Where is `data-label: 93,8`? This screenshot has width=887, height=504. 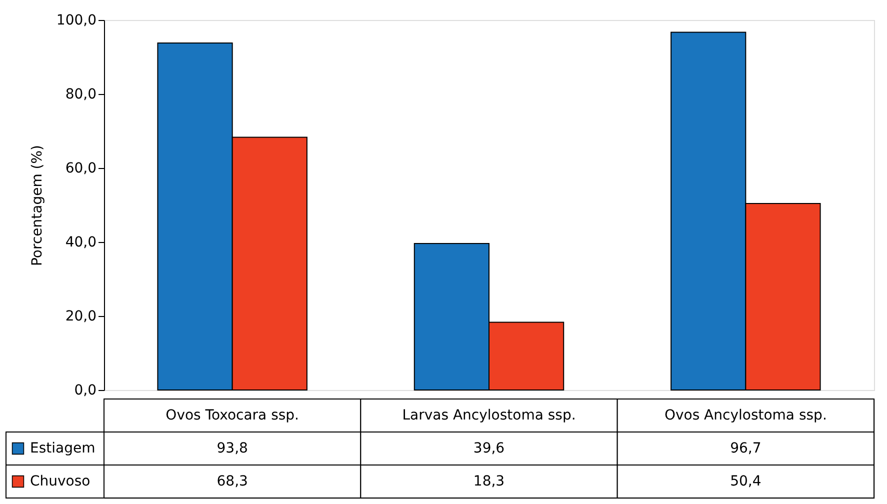
data-label: 93,8 is located at coordinates (232, 448).